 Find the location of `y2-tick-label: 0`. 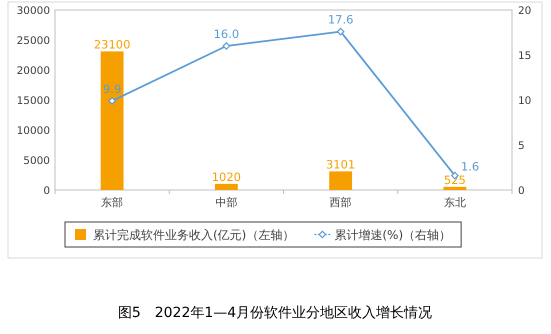

y2-tick-label: 0 is located at coordinates (521, 191).